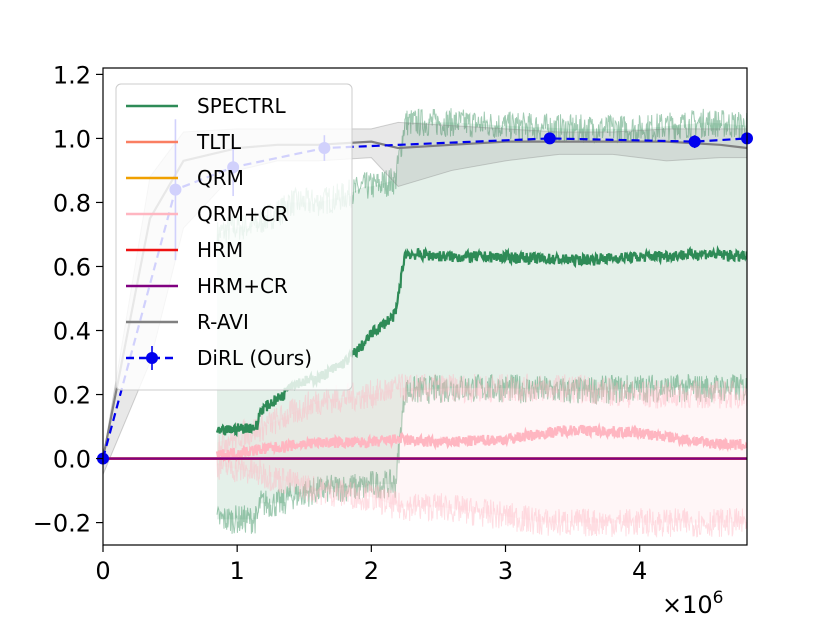 This screenshot has height=623, width=830. I want to click on legend-label-0: SPECTRL, so click(241, 106).